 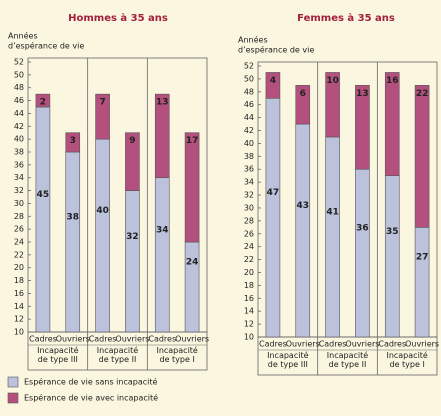 What do you see at coordinates (332, 81) in the screenshot?
I see `value-label: 10` at bounding box center [332, 81].